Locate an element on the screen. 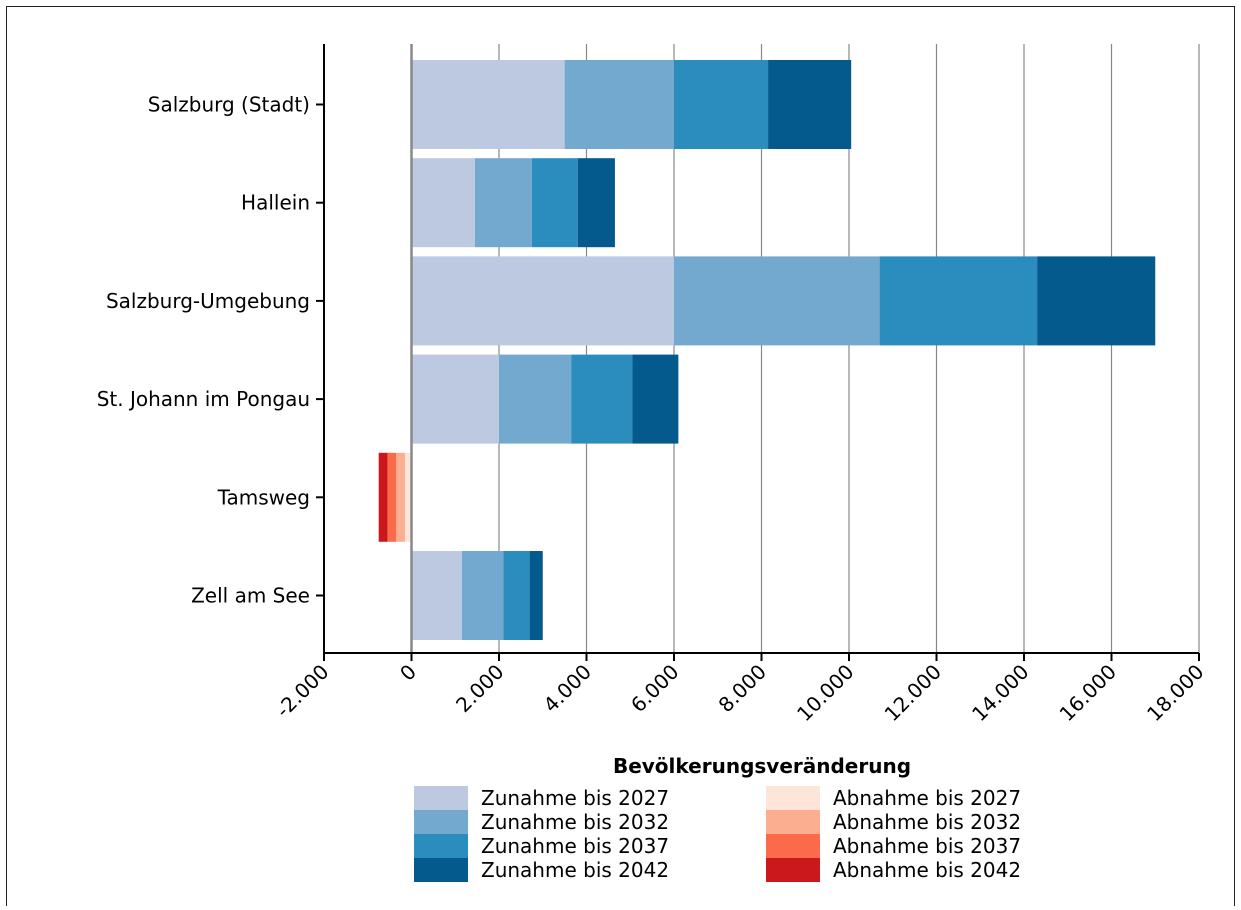 This screenshot has height=910, width=1241. x-tick-label: 18.000 is located at coordinates (1175, 693).